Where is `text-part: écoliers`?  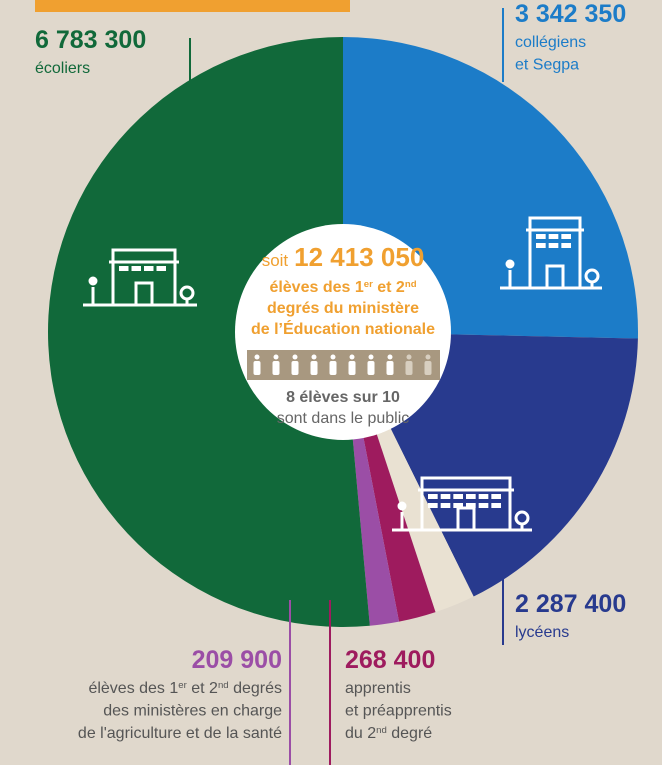
text-part: écoliers is located at coordinates (62, 68).